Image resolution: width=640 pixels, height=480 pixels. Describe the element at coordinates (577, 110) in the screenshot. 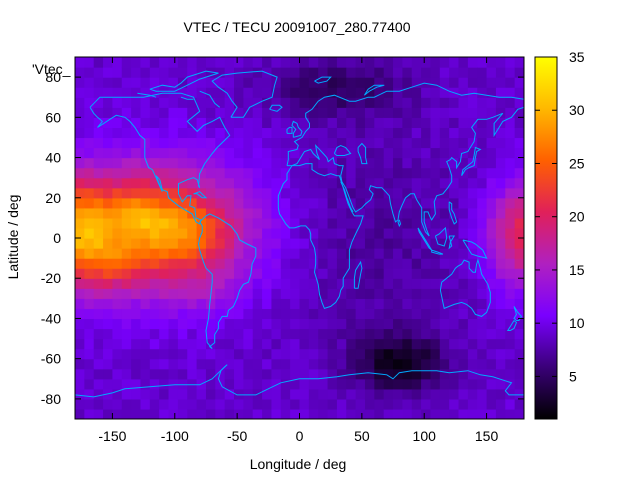

I see `colorbar-tick-label: 30` at that location.